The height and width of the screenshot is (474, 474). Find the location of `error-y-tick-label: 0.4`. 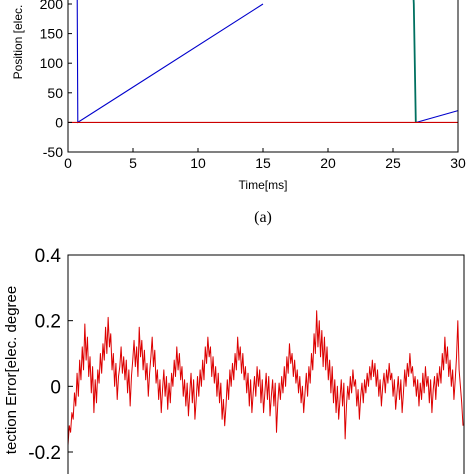

error-y-tick-label: 0.4 is located at coordinates (48, 256).